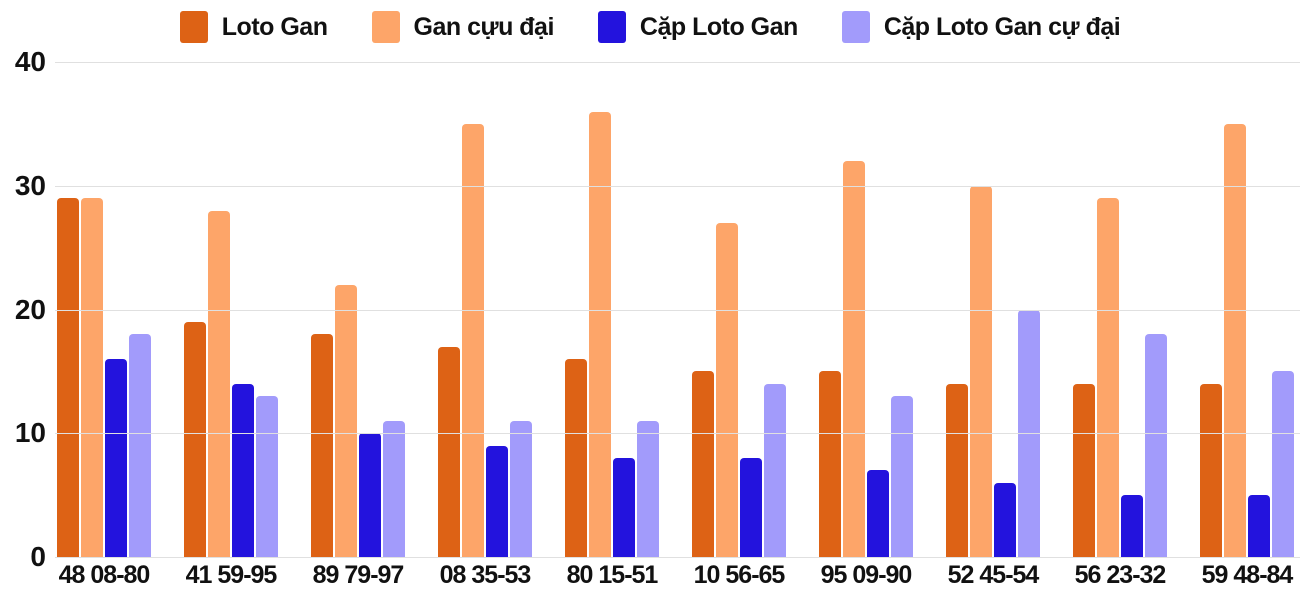 This screenshot has width=1300, height=600. I want to click on bar-s3-c4, so click(648, 488).